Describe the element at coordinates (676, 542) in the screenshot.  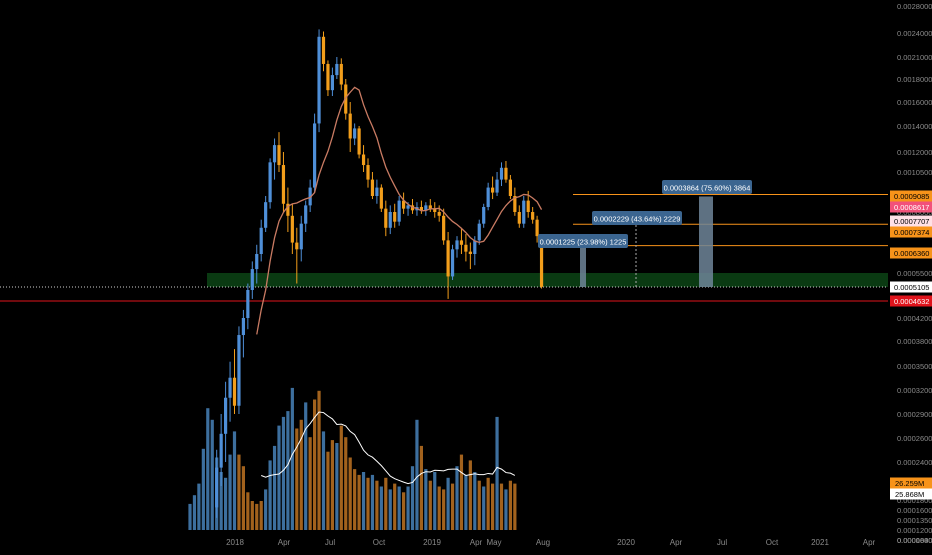
I see `x-tick-label: Apr` at that location.